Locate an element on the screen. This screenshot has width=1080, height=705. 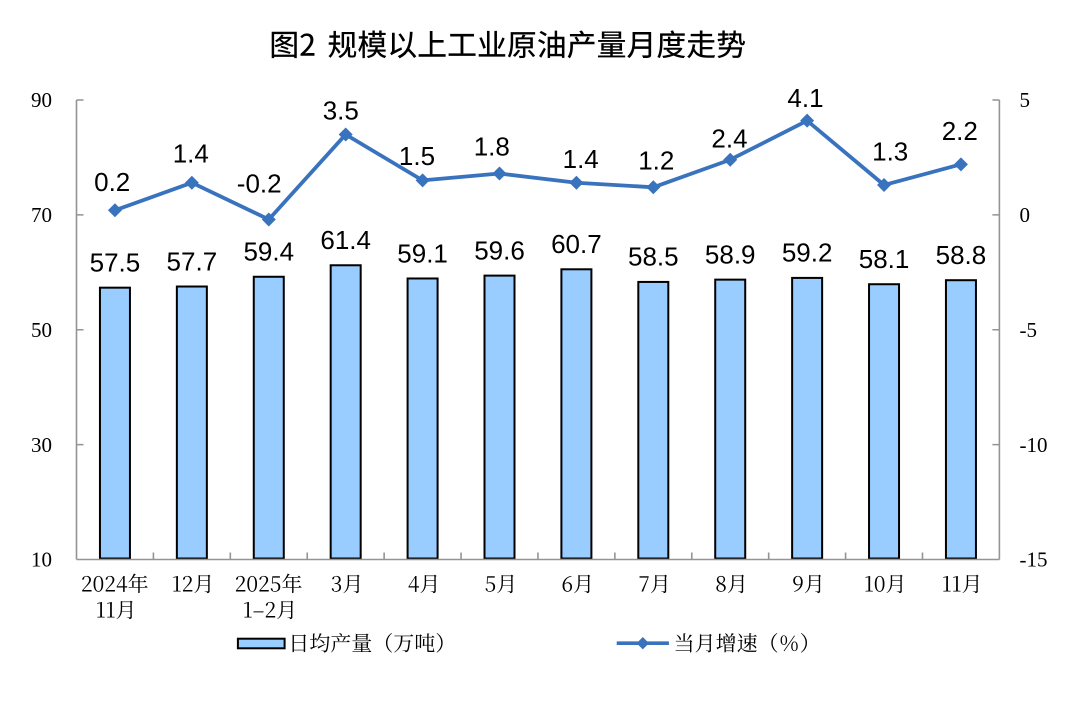
svg-text: 0.2 is located at coordinates (112, 182).